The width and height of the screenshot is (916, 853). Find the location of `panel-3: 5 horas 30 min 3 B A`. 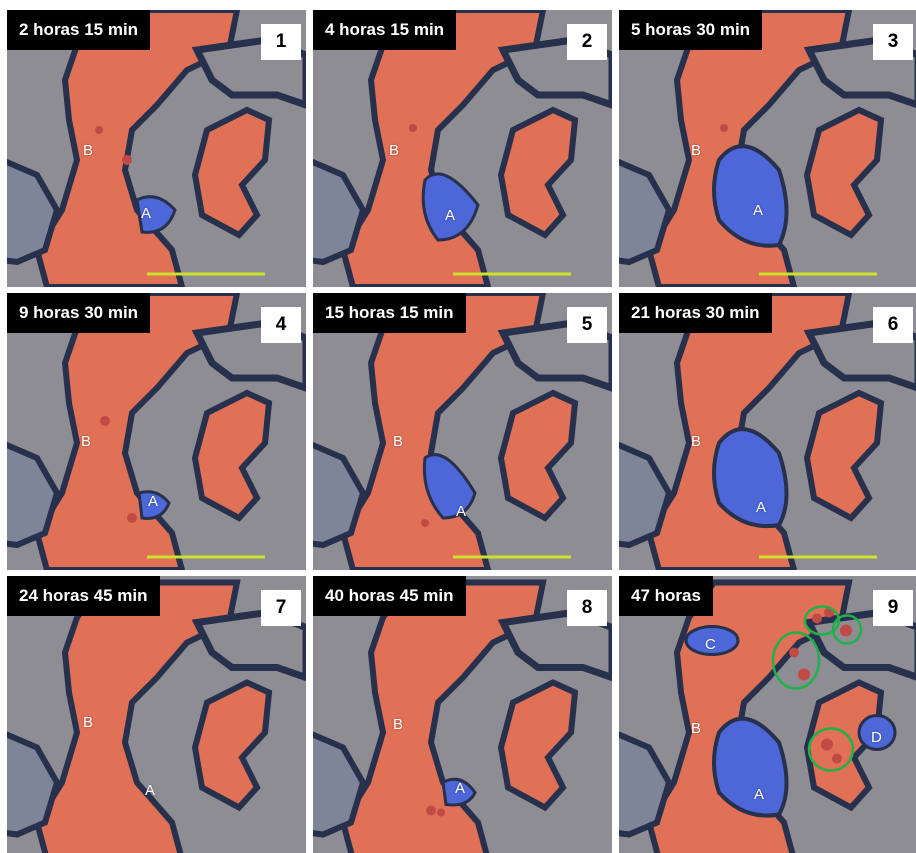

panel-3: 5 horas 30 min 3 B A is located at coordinates (767, 148).